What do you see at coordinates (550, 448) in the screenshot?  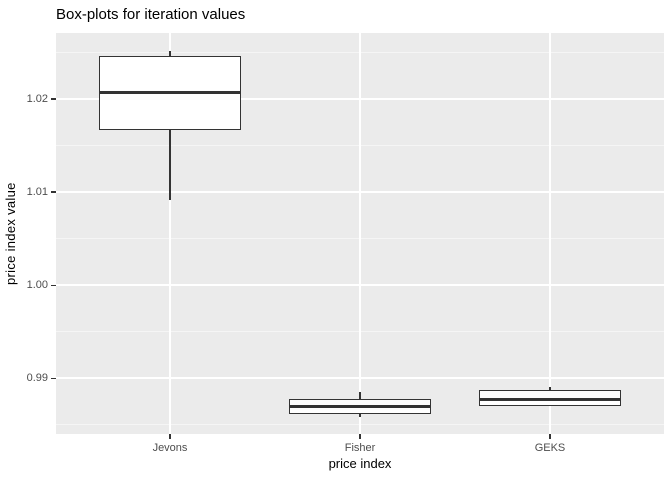 I see `x-tick-label: GEKS` at bounding box center [550, 448].